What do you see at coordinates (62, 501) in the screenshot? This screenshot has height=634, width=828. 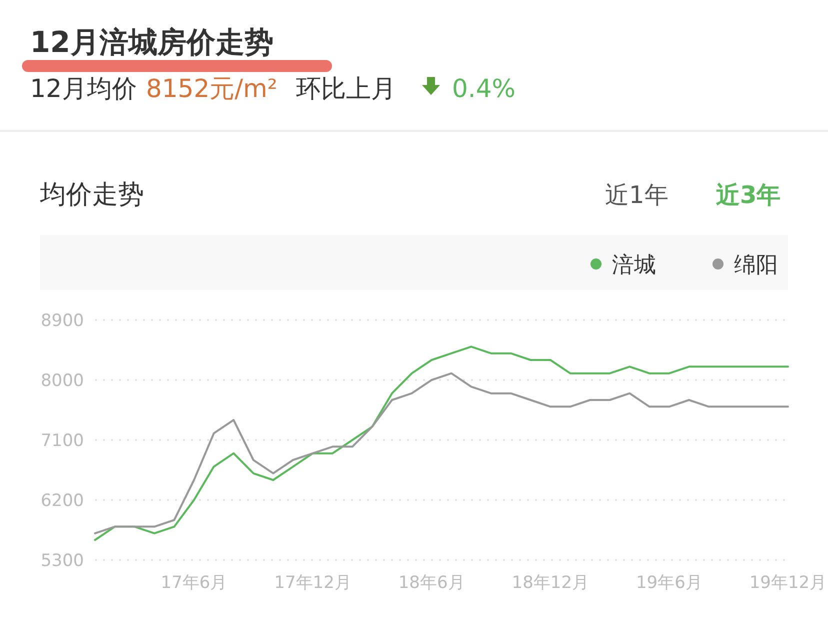 I see `y-tick-label: 6200` at bounding box center [62, 501].